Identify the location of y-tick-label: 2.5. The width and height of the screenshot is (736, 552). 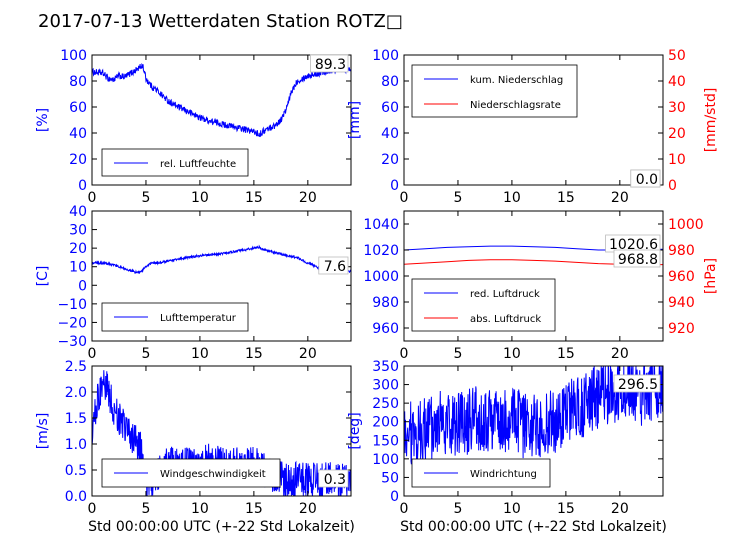
(76, 367).